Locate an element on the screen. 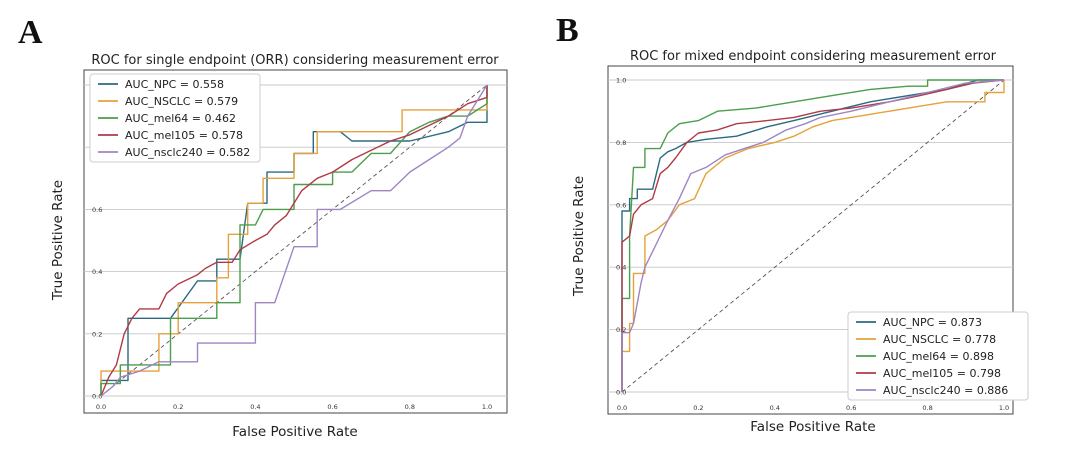 This screenshot has width=1080, height=468. legend-entry: AUC_NSCLC = 0.579 is located at coordinates (181, 101).